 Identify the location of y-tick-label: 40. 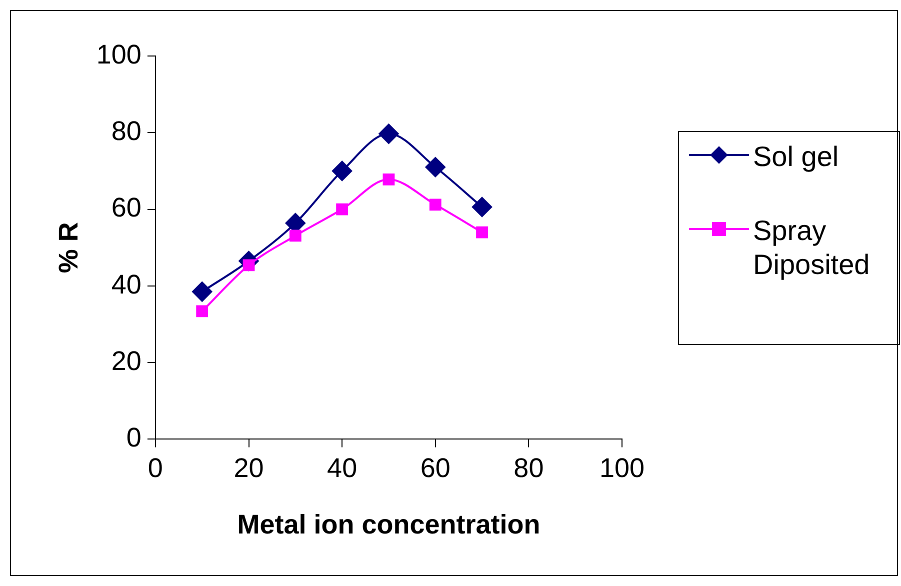
(126, 284).